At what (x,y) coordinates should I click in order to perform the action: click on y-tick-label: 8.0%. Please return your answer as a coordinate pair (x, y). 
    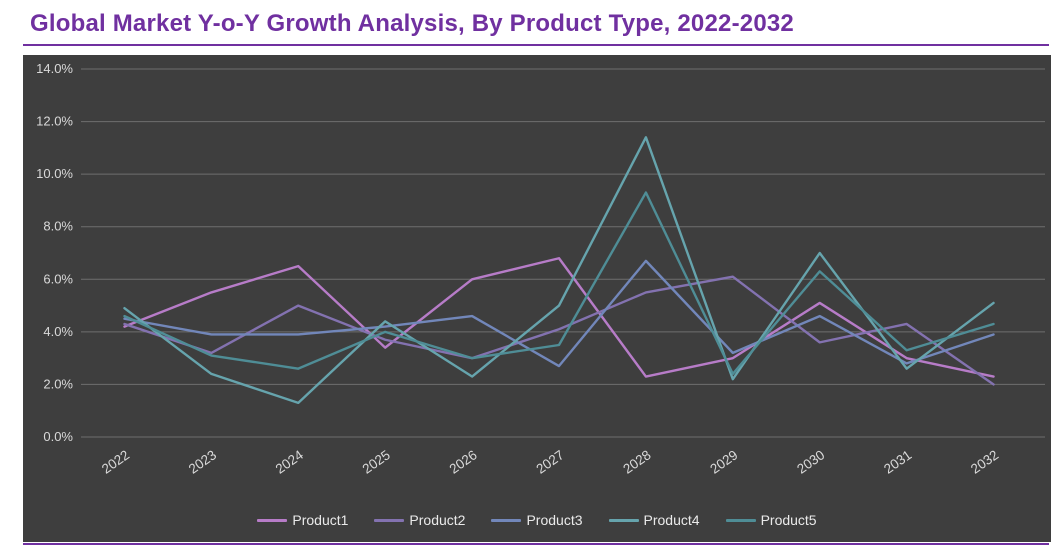
    Looking at the image, I should click on (58, 226).